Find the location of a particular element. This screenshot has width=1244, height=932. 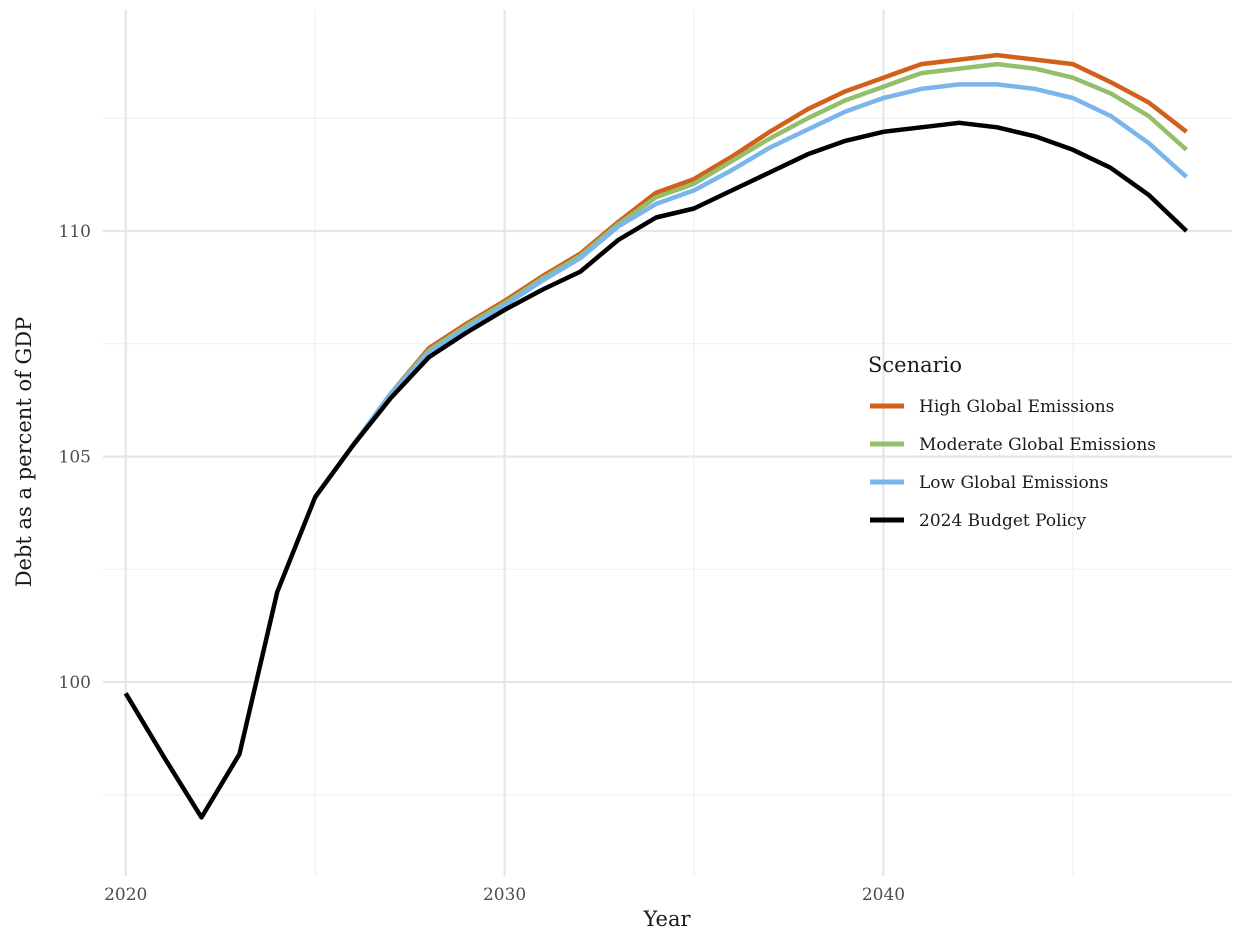

x-tick-label: 2020 is located at coordinates (125, 895).